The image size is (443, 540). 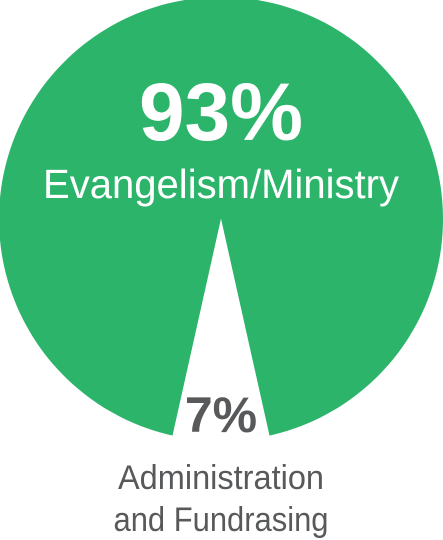 I want to click on slice-percent-administration: 7%, so click(x=221, y=415).